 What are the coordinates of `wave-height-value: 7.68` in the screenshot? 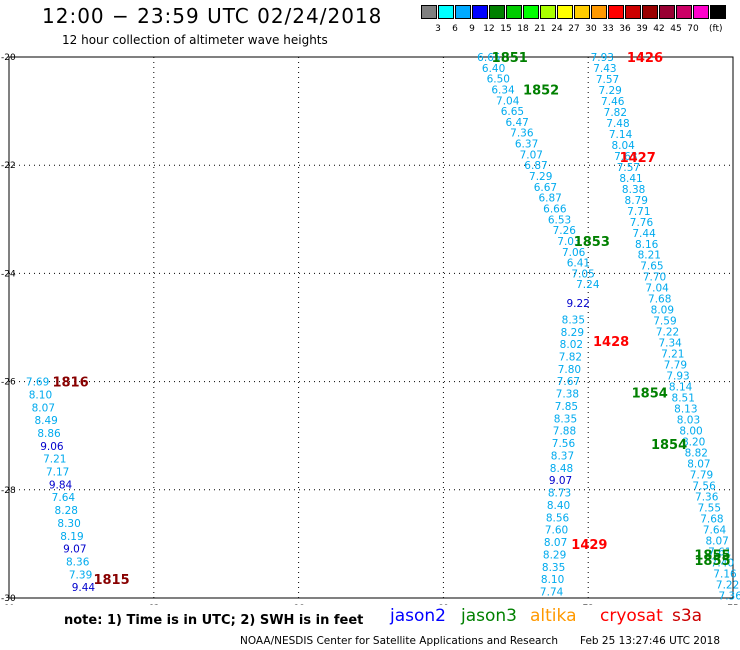 It's located at (711, 519).